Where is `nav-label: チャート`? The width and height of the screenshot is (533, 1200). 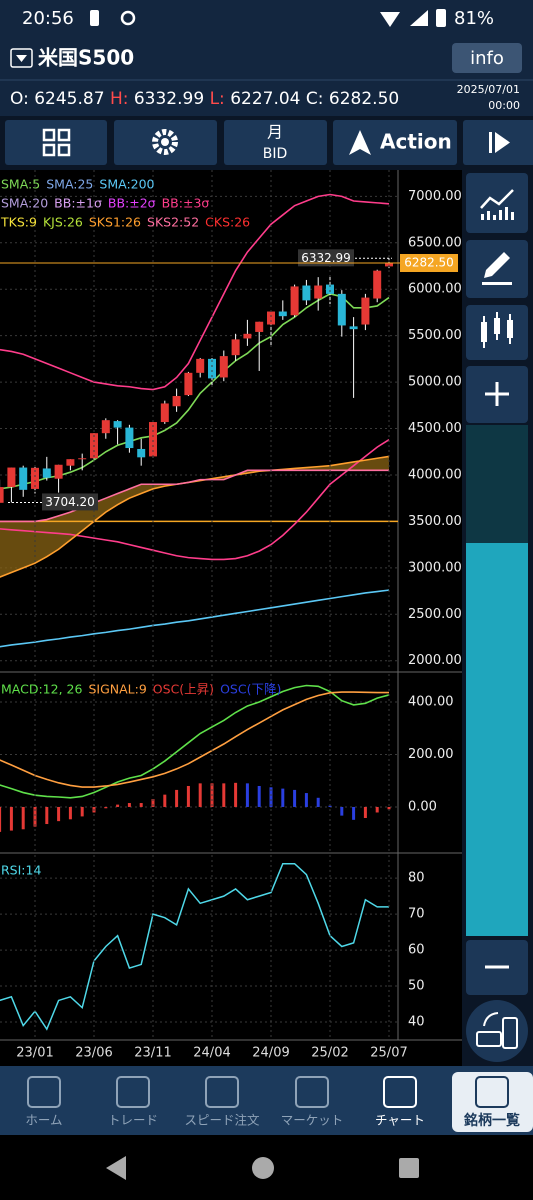
nav-label: チャート is located at coordinates (400, 1120).